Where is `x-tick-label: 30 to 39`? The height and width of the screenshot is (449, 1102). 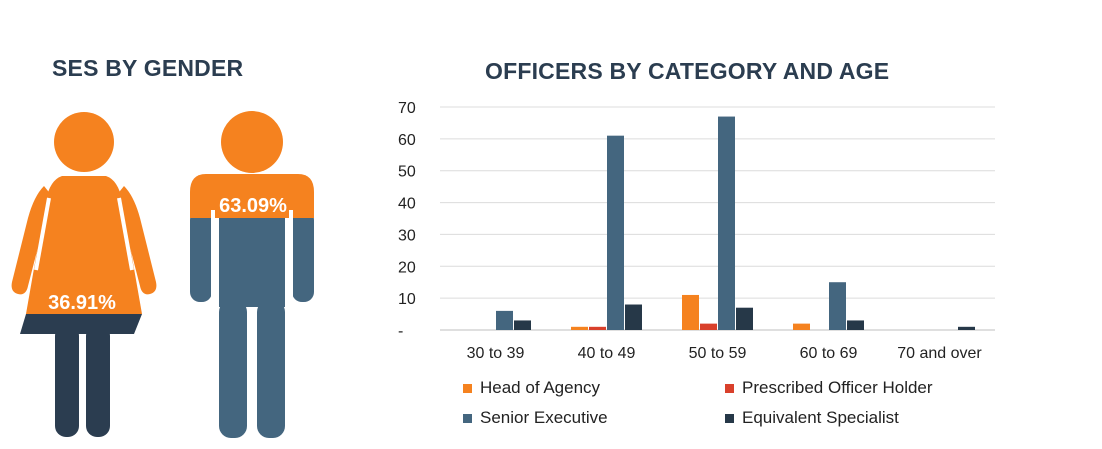 x-tick-label: 30 to 39 is located at coordinates (496, 353).